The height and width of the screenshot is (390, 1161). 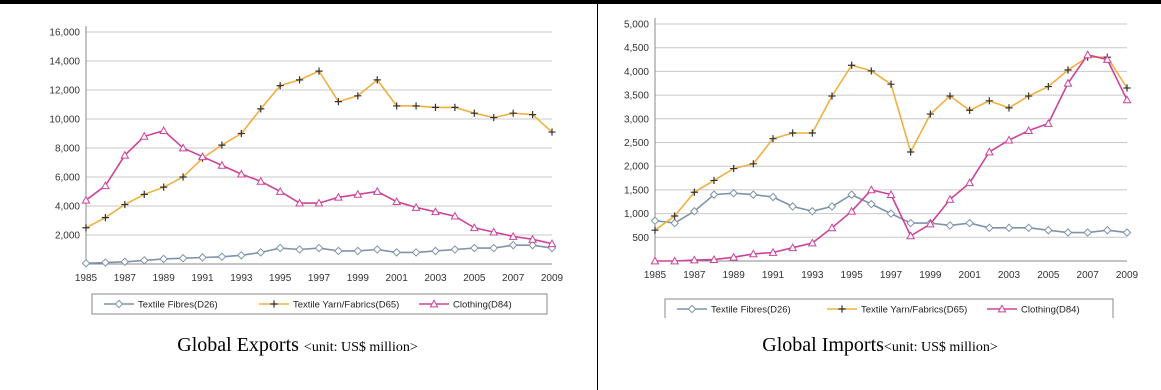 I want to click on imports-legend-box, so click(x=889, y=308).